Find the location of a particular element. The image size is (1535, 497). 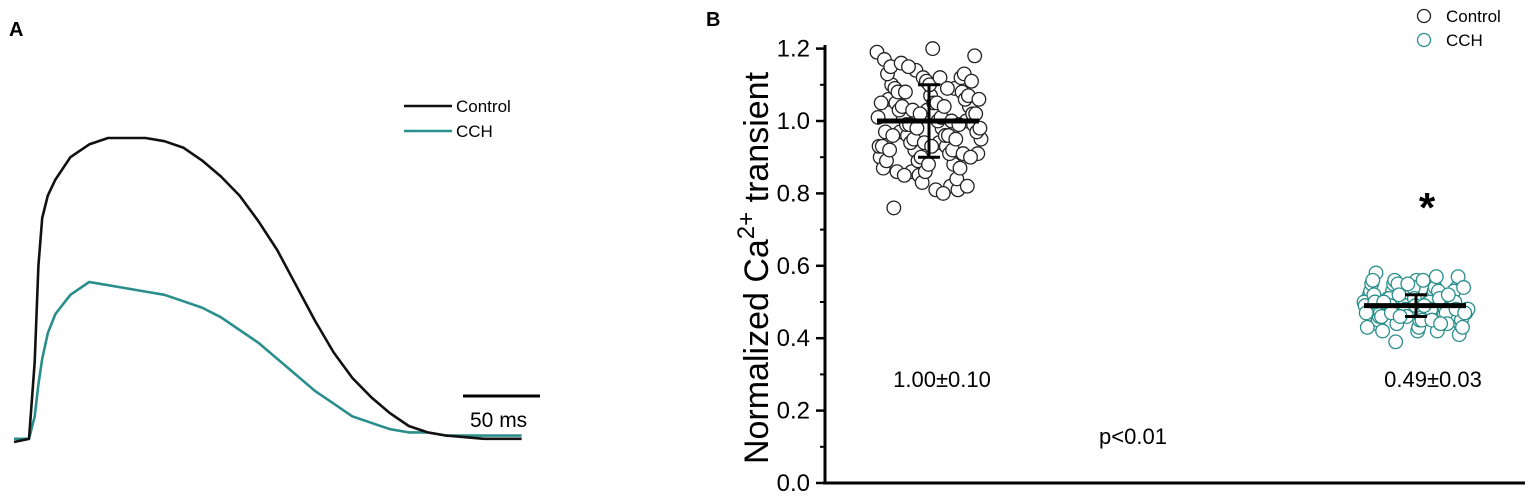

y-tick-label: 1.2 is located at coordinates (793, 49).